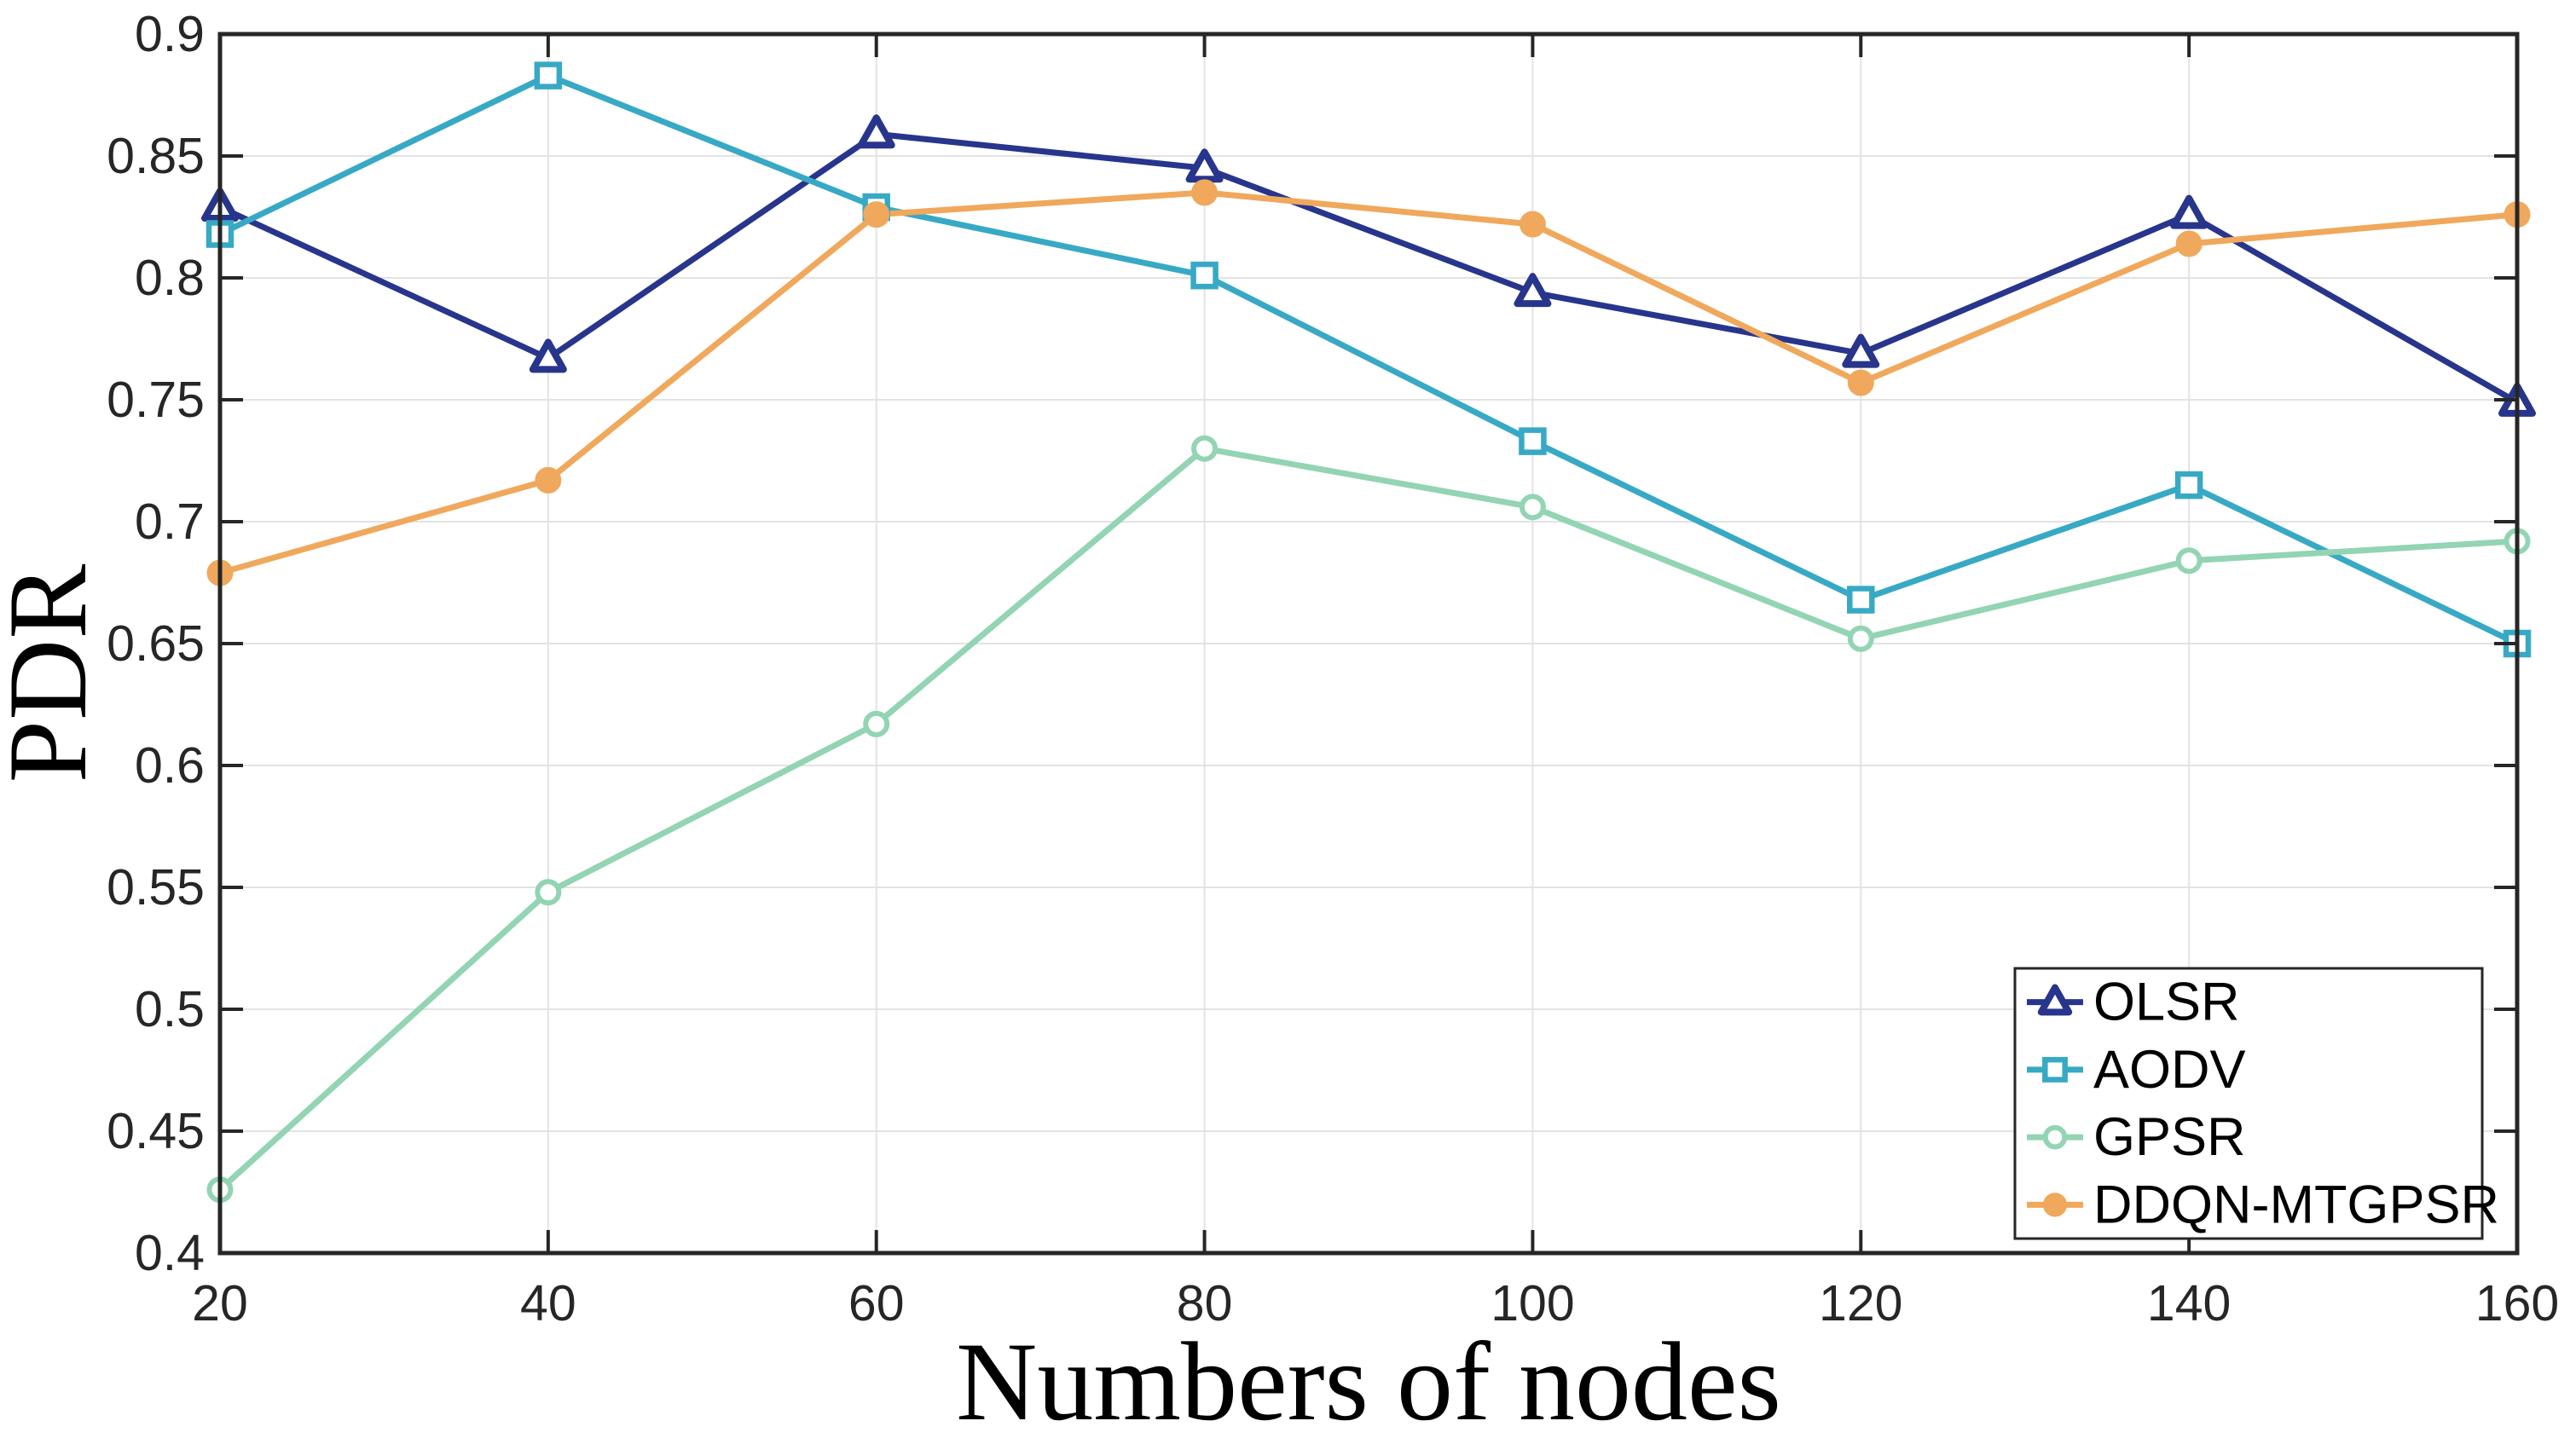 This screenshot has height=1444, width=2576. What do you see at coordinates (170, 34) in the screenshot?
I see `y-tick-label: 0.9` at bounding box center [170, 34].